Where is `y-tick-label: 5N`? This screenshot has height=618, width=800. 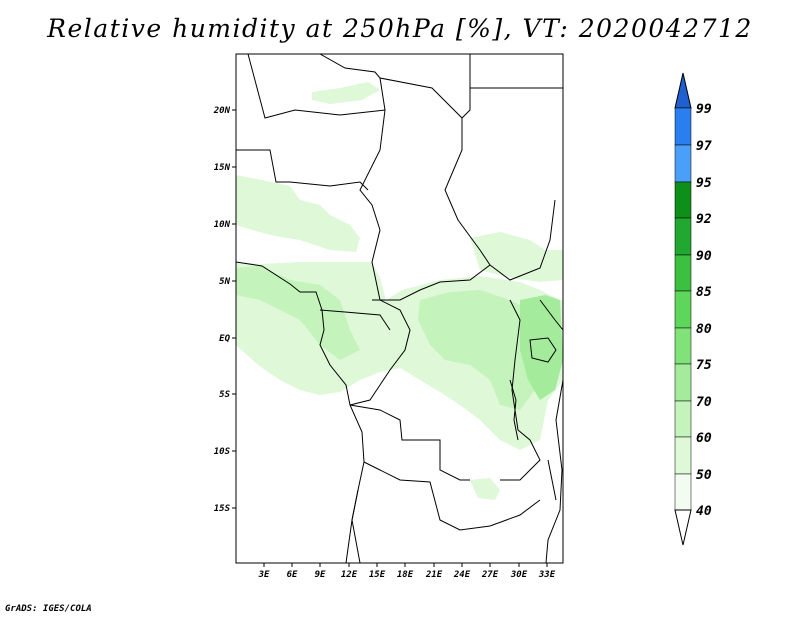
y-tick-label: 5N is located at coordinates (224, 282).